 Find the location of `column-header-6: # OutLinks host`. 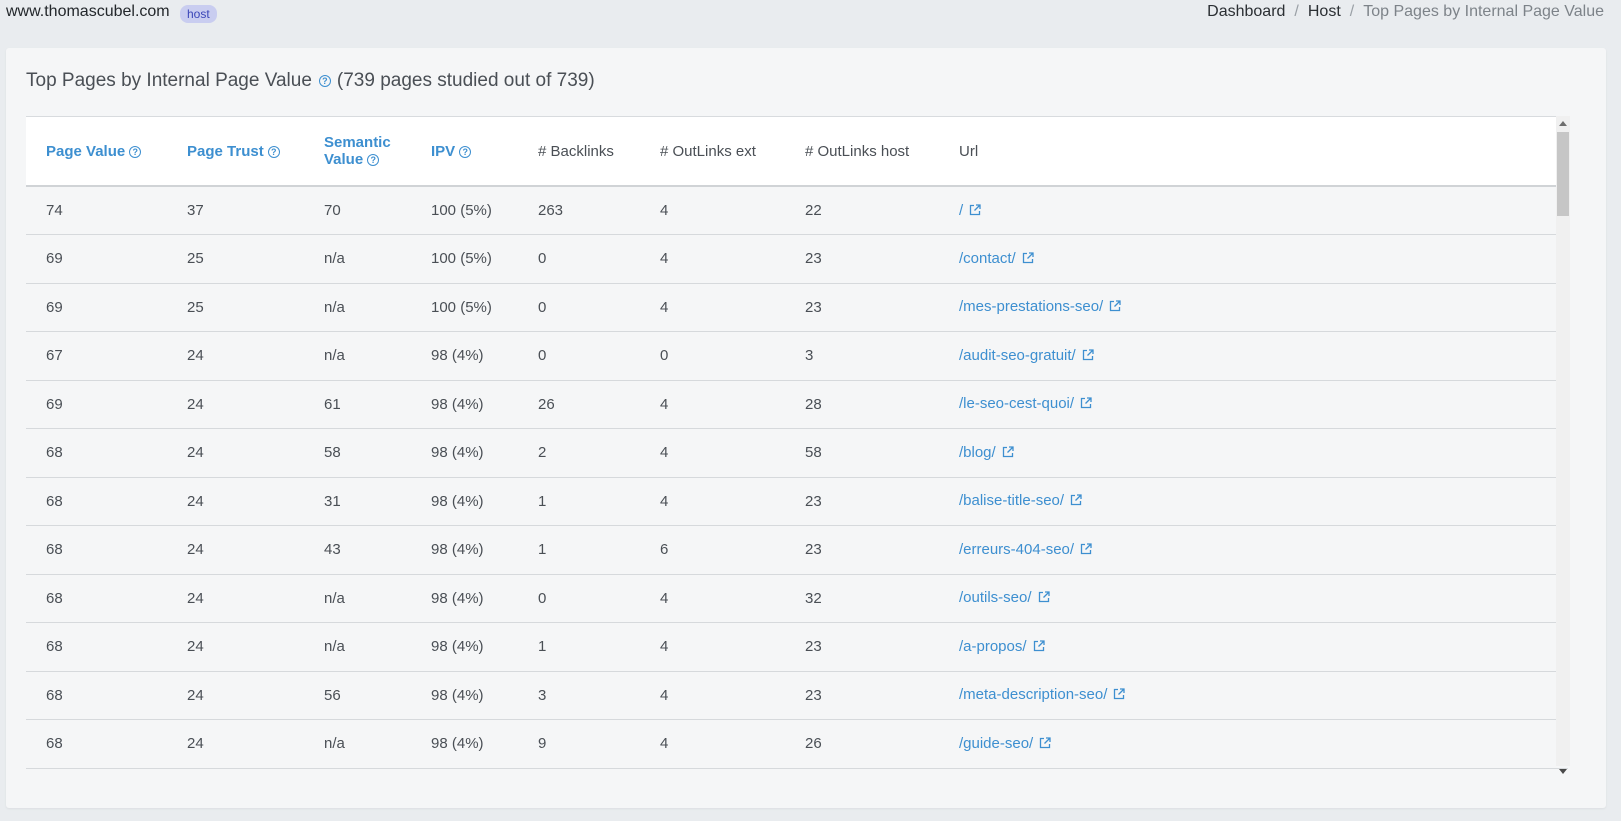

column-header-6: # OutLinks host is located at coordinates (862, 151).